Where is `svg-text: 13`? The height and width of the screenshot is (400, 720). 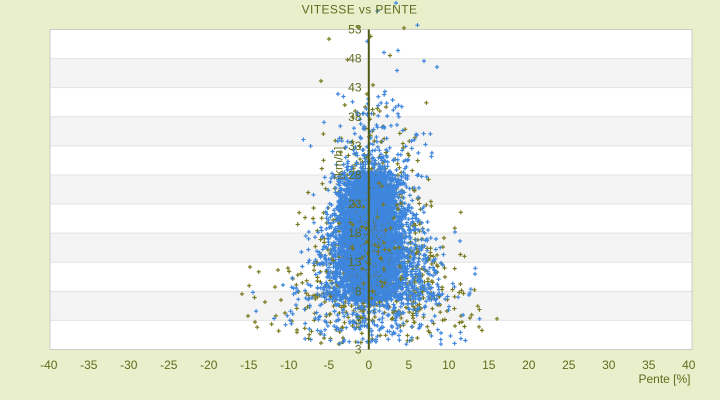 svg-text: 13 is located at coordinates (355, 262).